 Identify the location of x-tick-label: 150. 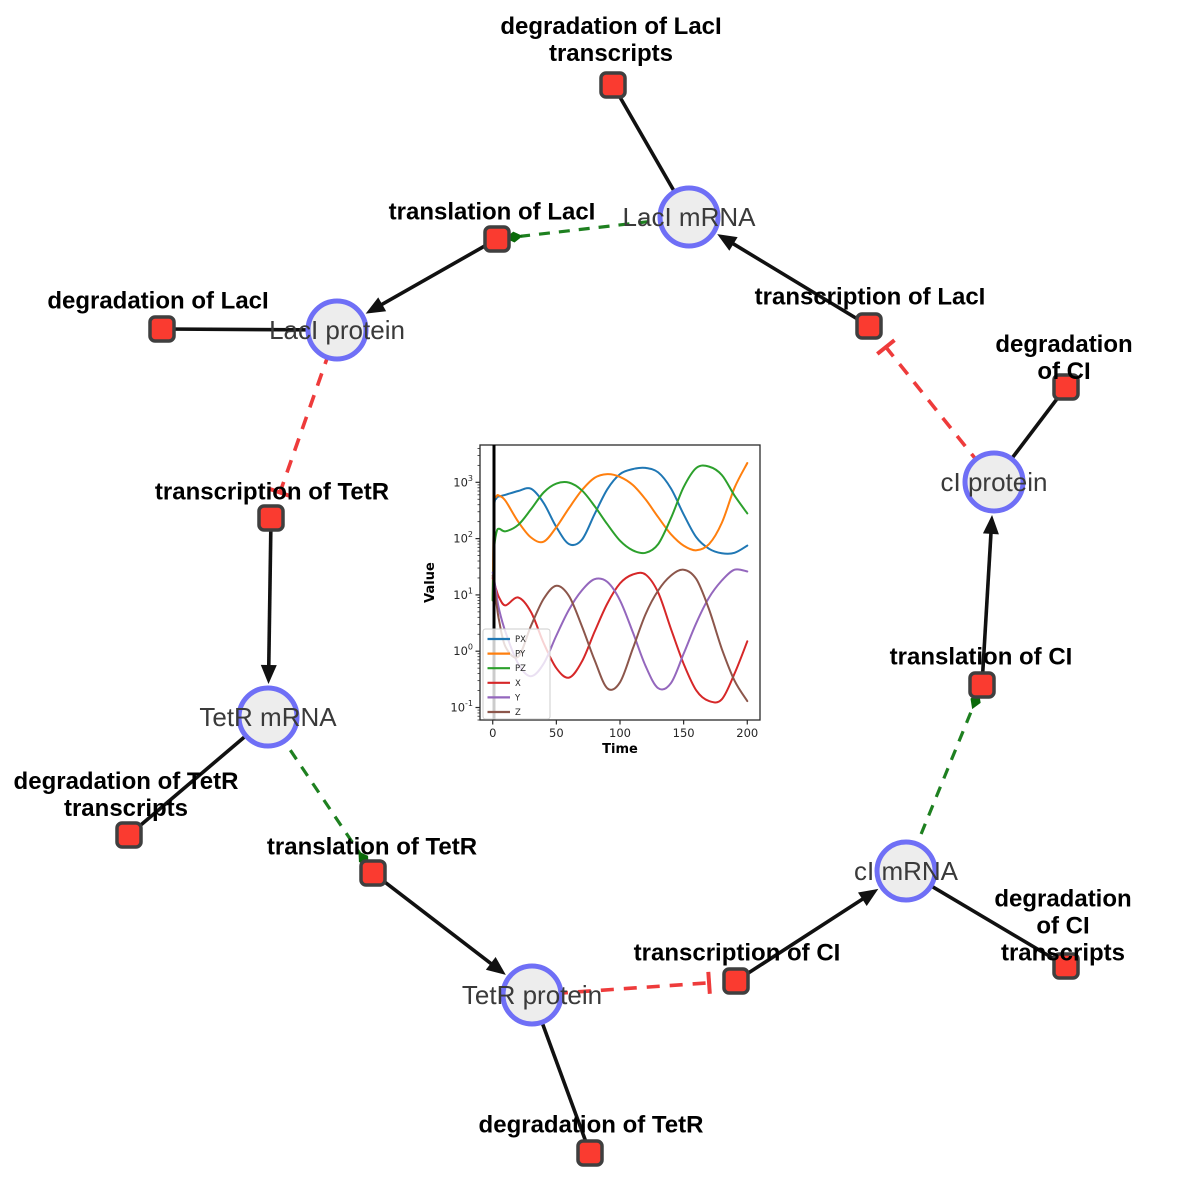
(684, 733).